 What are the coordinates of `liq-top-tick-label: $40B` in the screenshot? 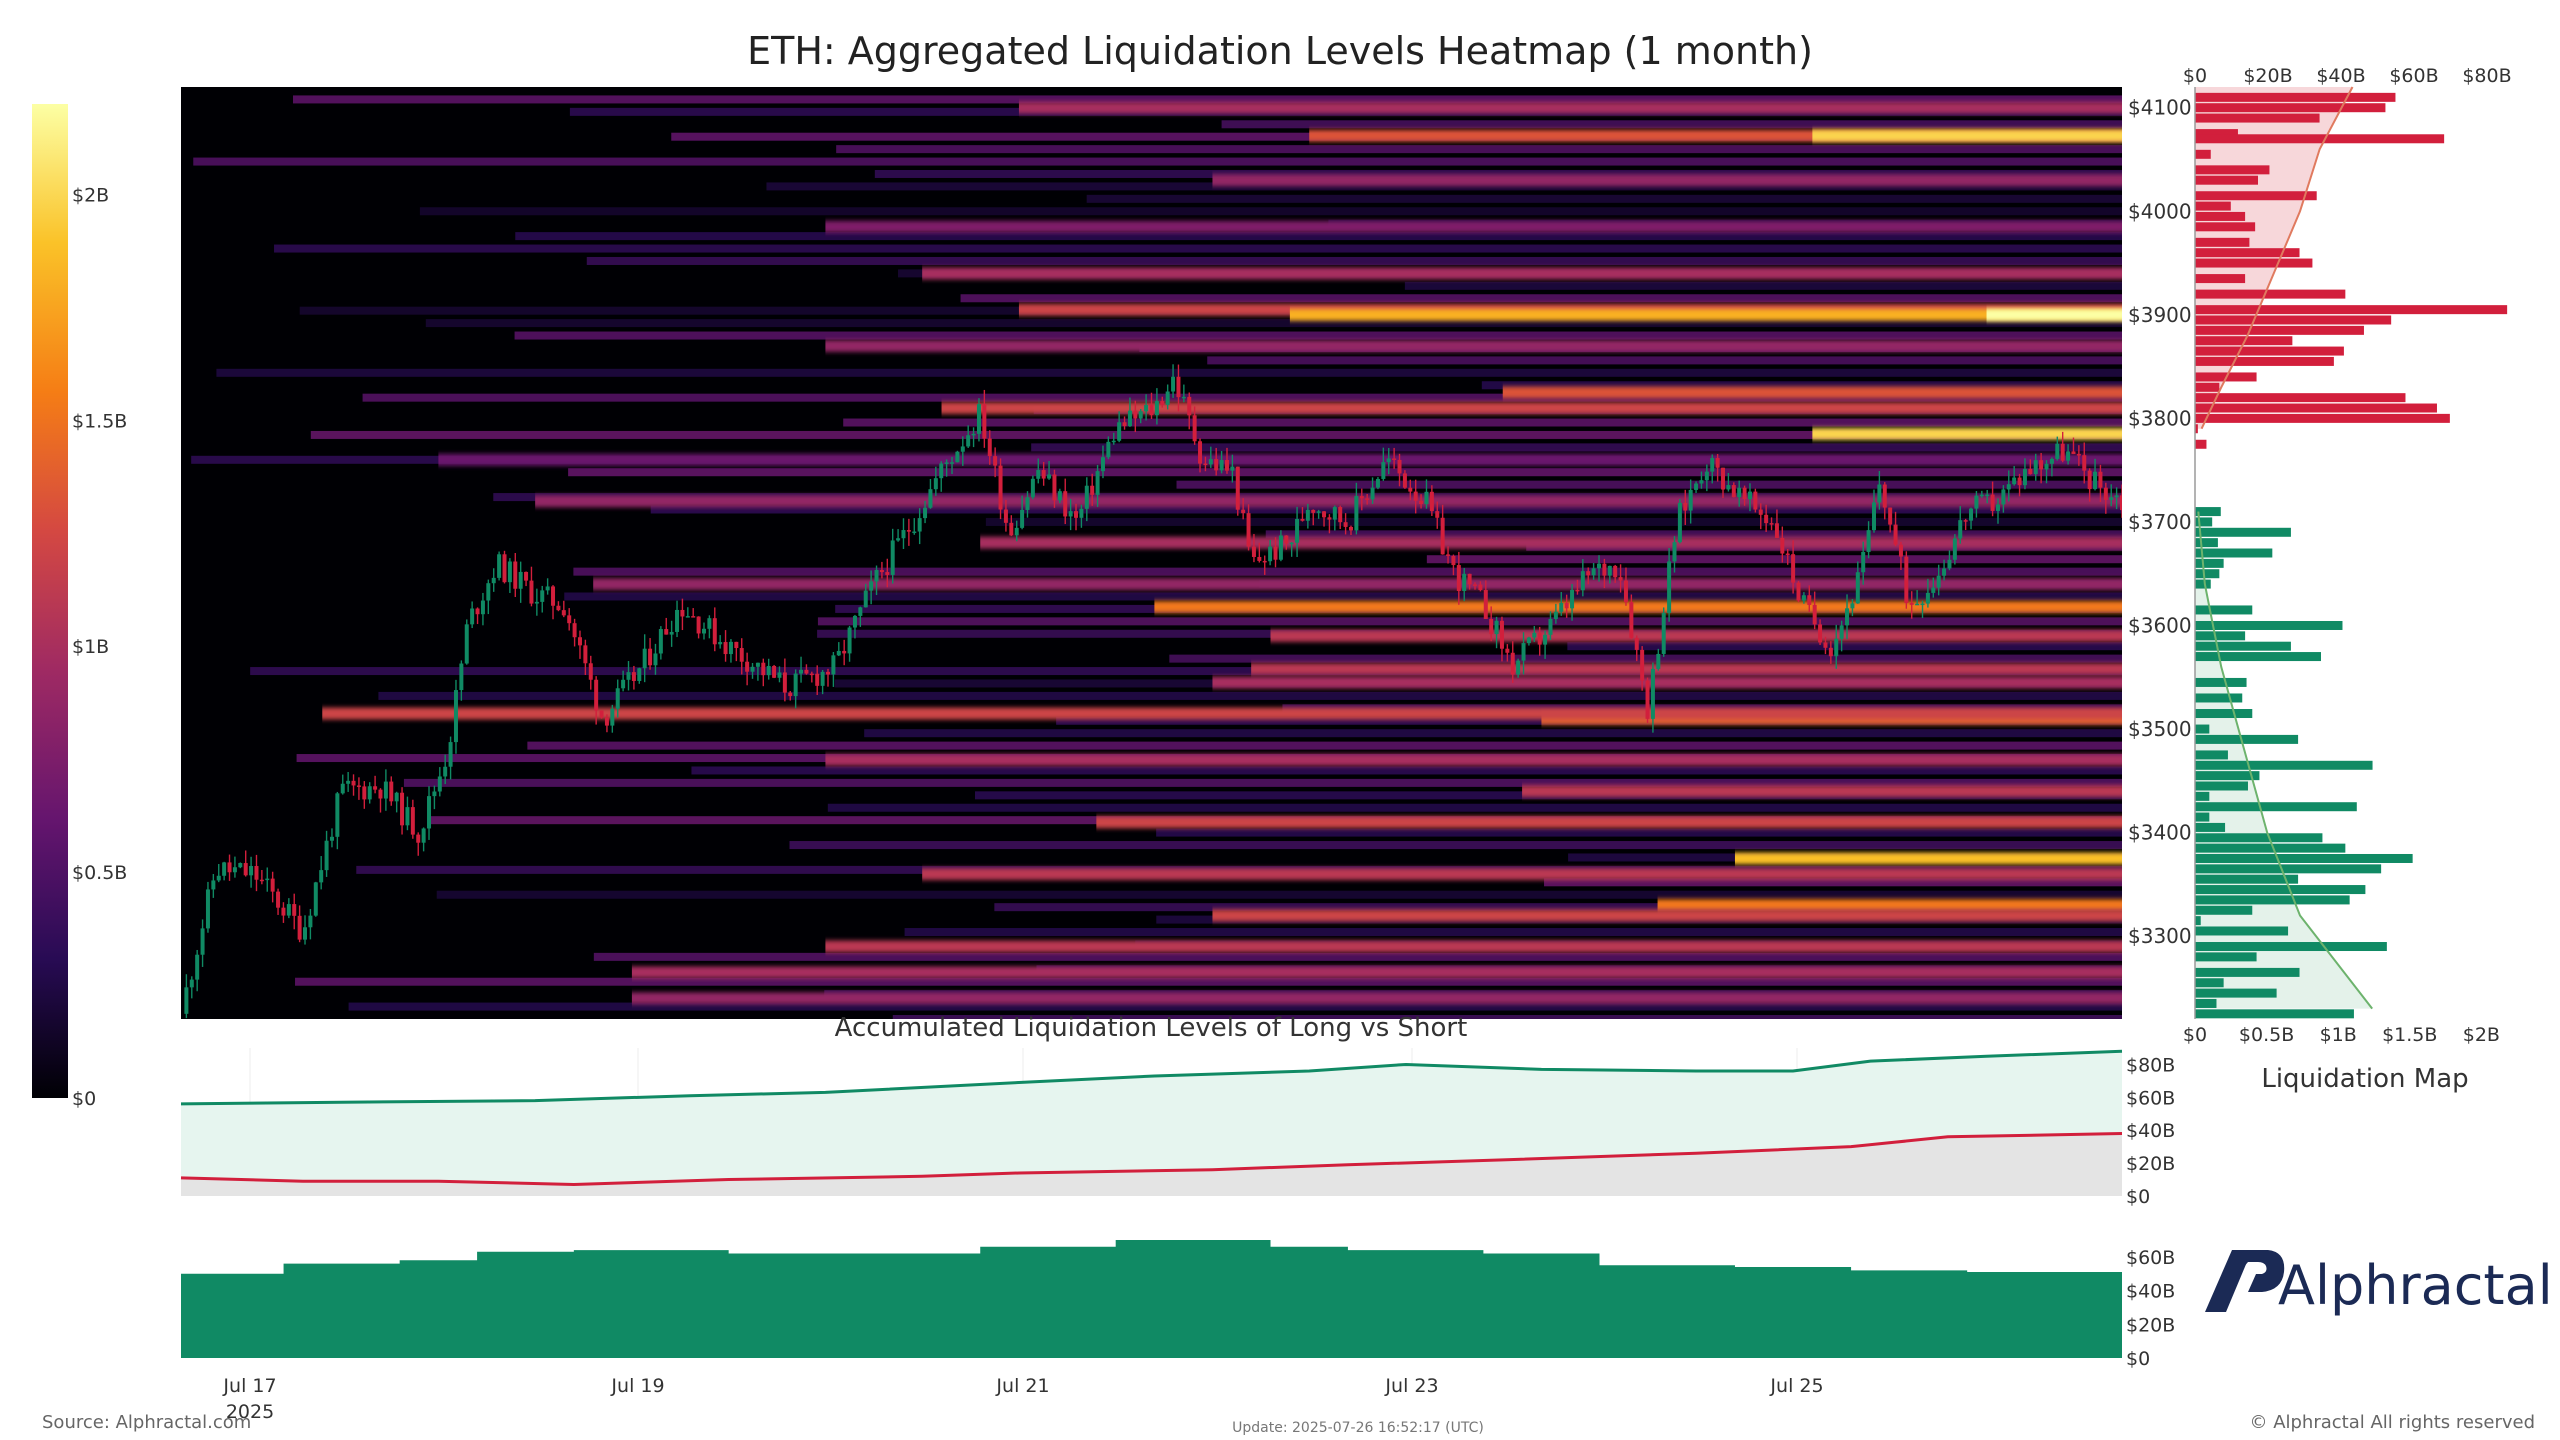 It's located at (2340, 76).